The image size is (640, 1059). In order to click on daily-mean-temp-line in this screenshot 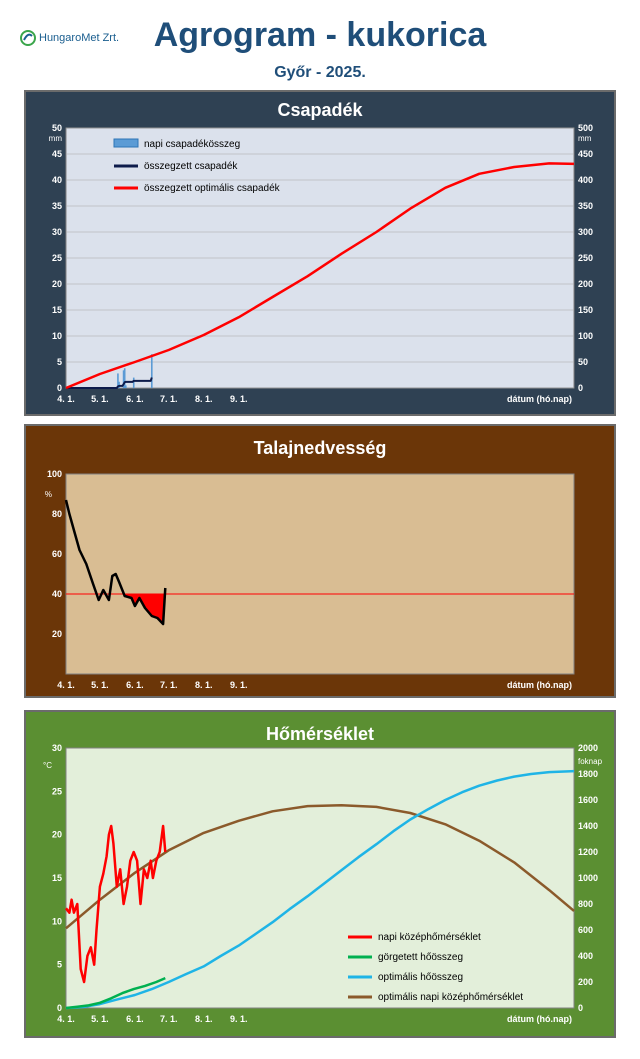, I will do `click(116, 904)`.